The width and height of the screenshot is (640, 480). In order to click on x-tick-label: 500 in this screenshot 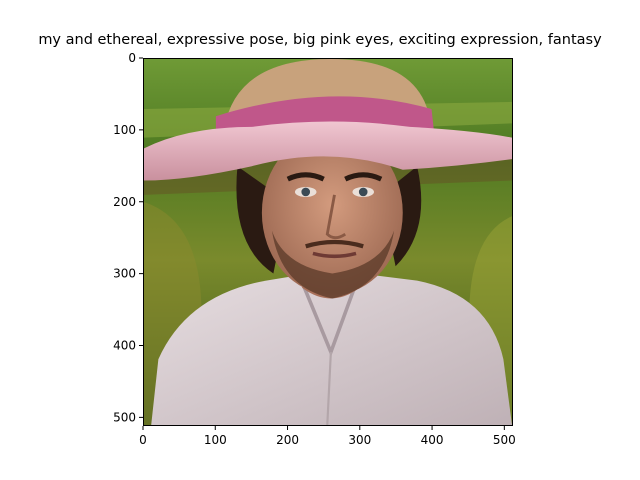, I will do `click(504, 440)`.